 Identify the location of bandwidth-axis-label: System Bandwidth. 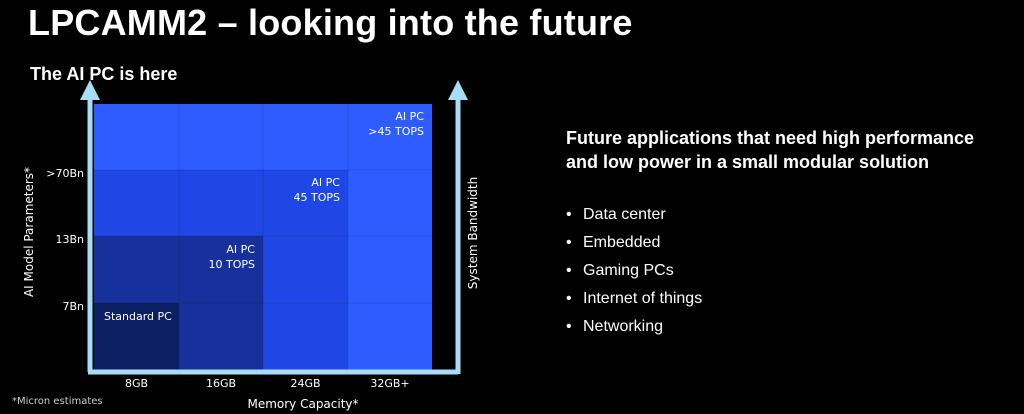
(473, 233).